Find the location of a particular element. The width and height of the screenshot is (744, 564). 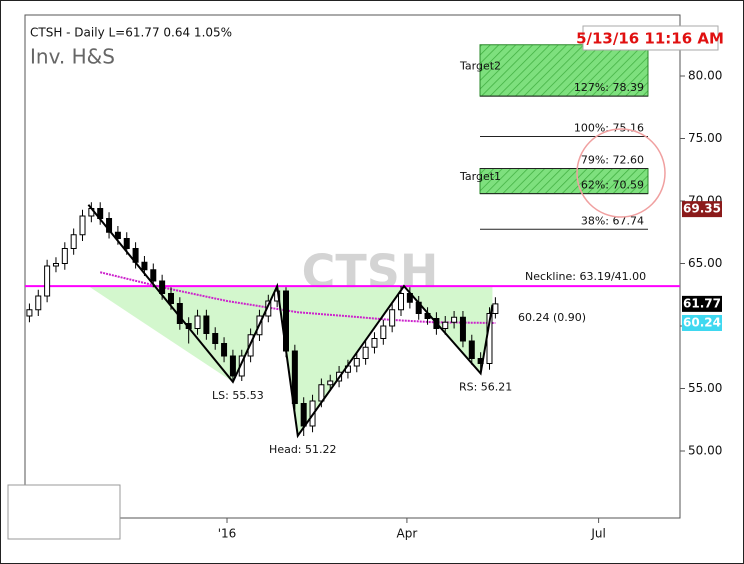

logo-box is located at coordinates (64, 512).